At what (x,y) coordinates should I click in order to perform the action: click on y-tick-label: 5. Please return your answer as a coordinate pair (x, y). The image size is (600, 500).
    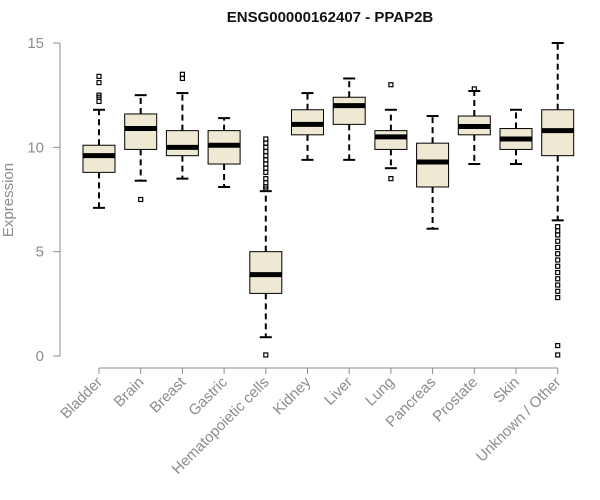
    Looking at the image, I should click on (40, 252).